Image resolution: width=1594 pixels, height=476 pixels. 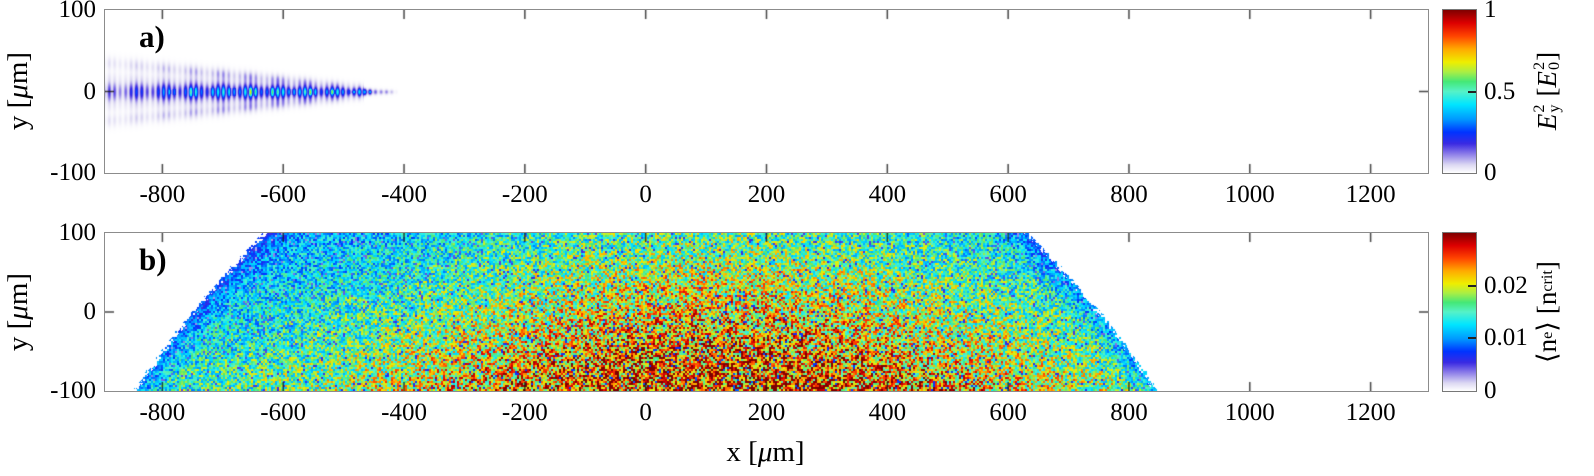 What do you see at coordinates (1546, 266) in the screenshot?
I see `colorbar-b-bracket-close: ]` at bounding box center [1546, 266].